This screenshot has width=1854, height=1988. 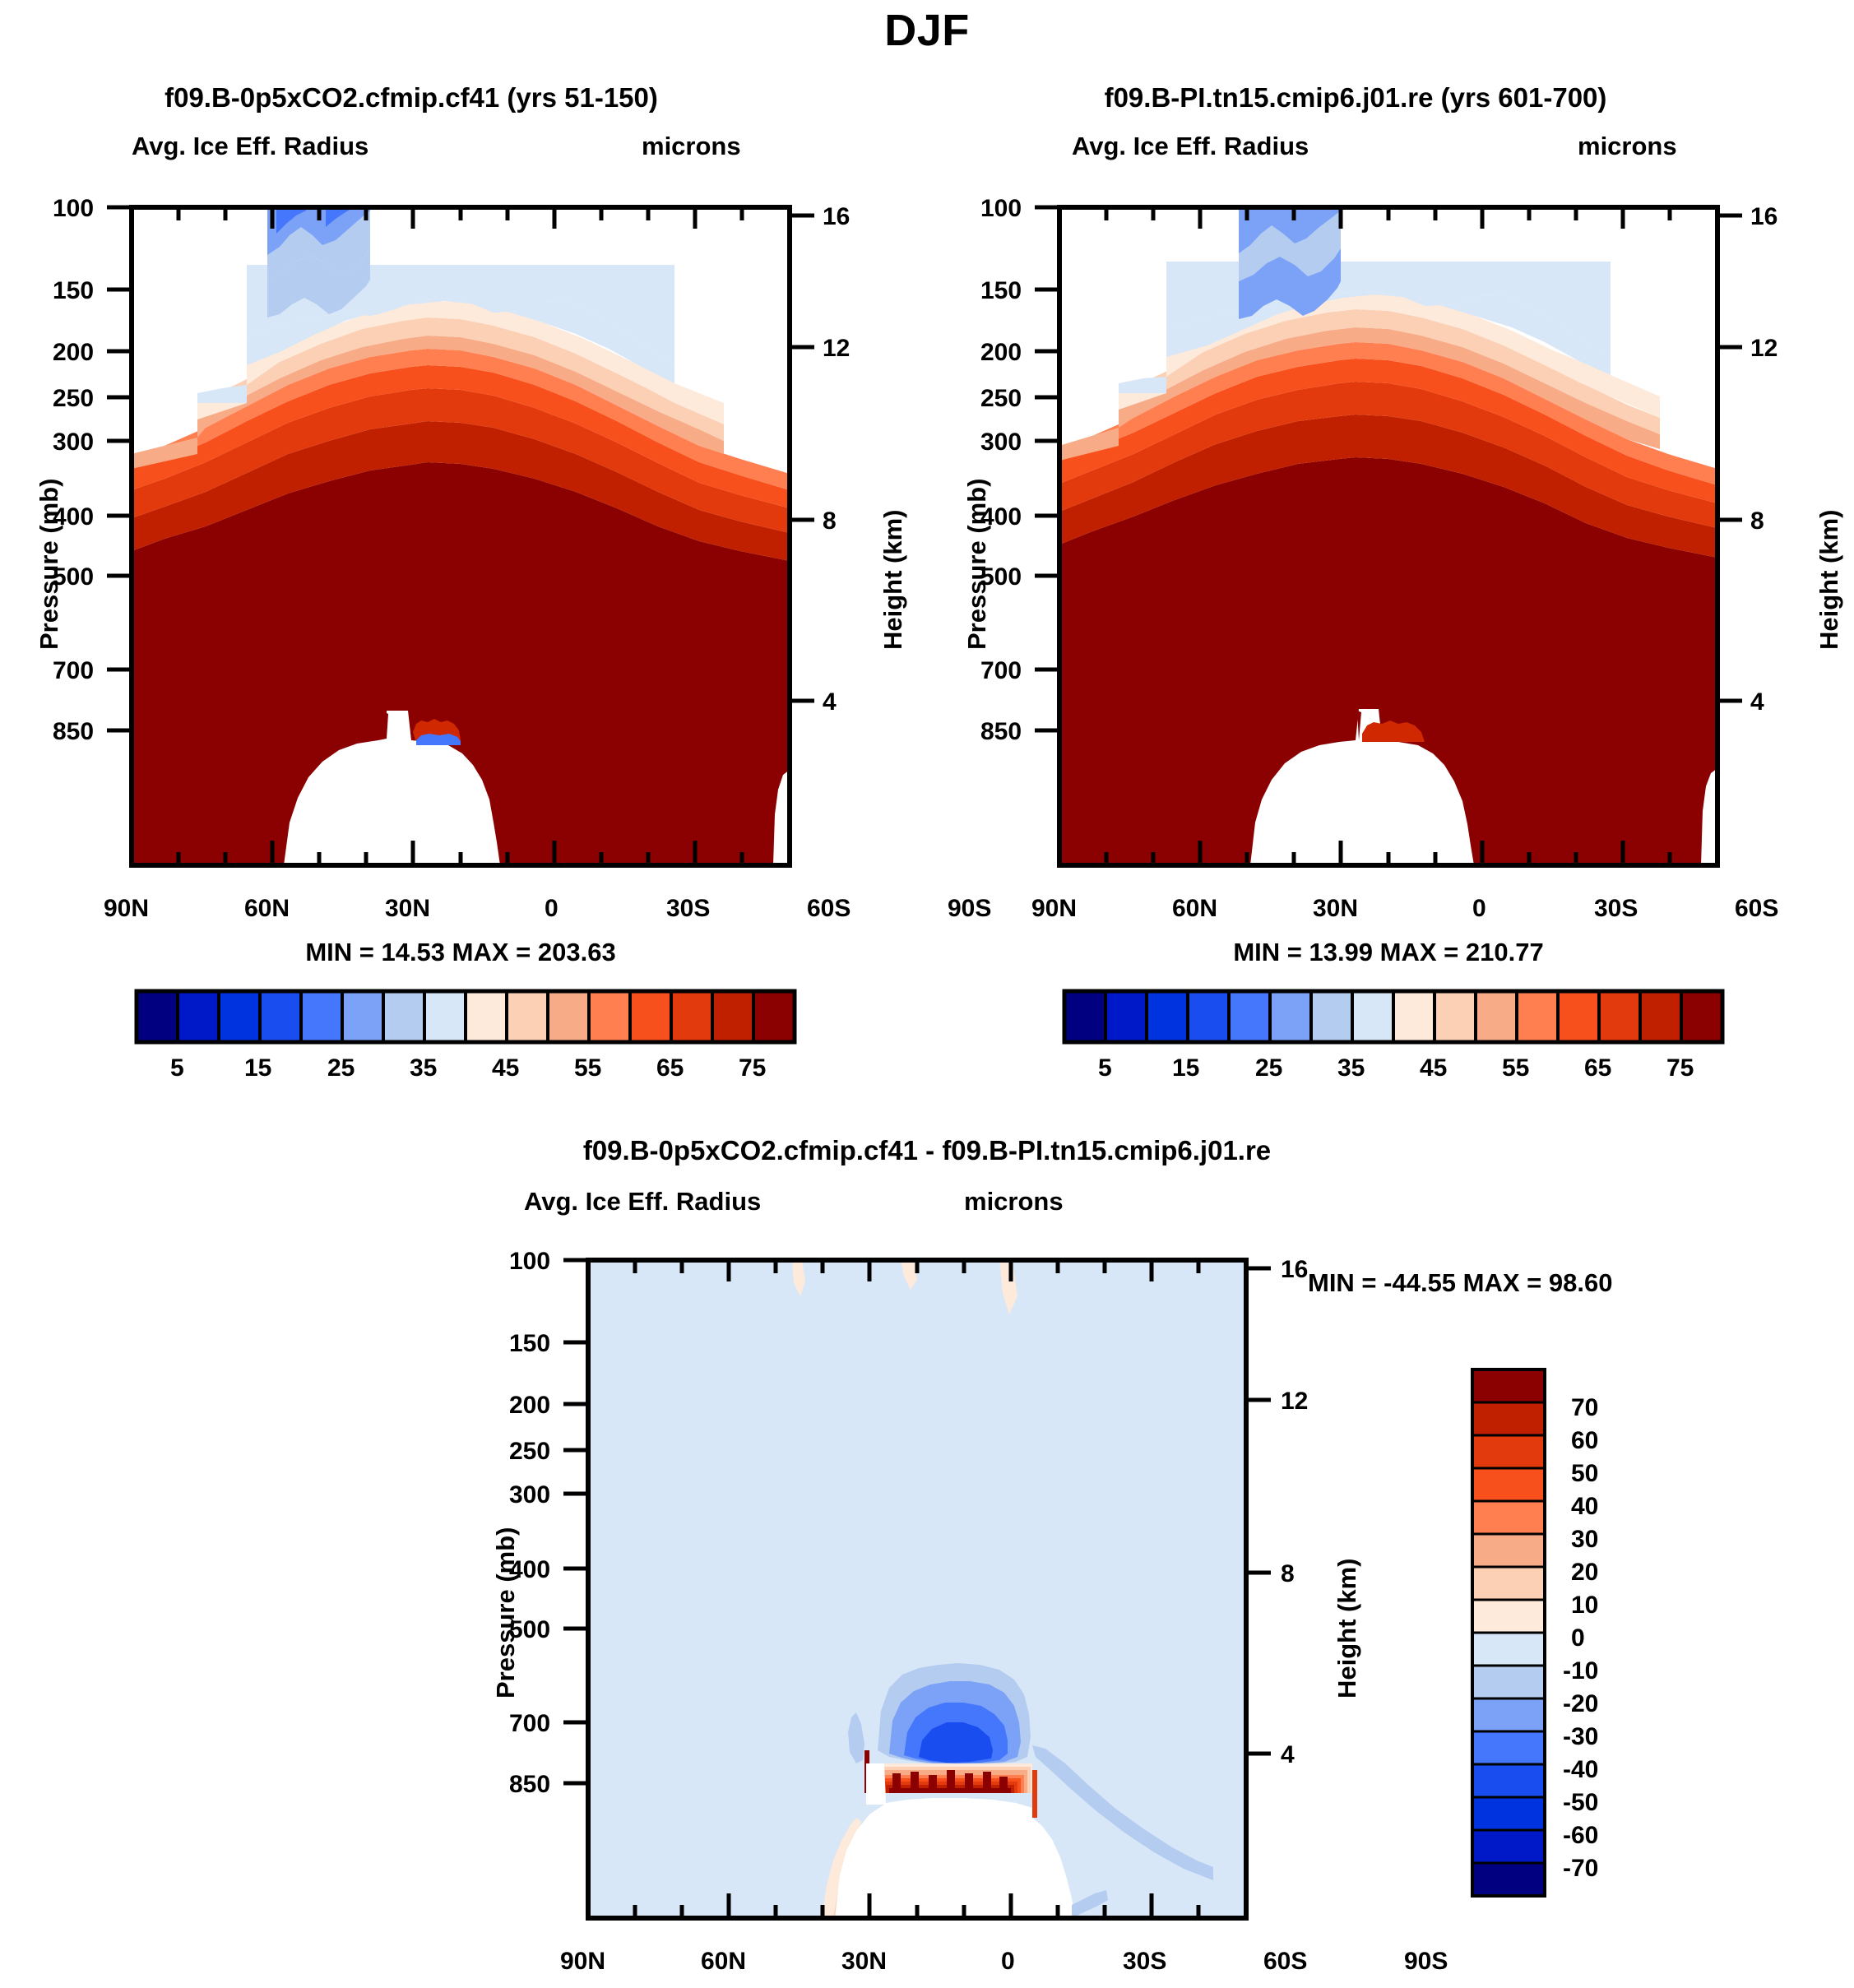 I want to click on tick-pressure-850-right: 850, so click(x=1001, y=731).